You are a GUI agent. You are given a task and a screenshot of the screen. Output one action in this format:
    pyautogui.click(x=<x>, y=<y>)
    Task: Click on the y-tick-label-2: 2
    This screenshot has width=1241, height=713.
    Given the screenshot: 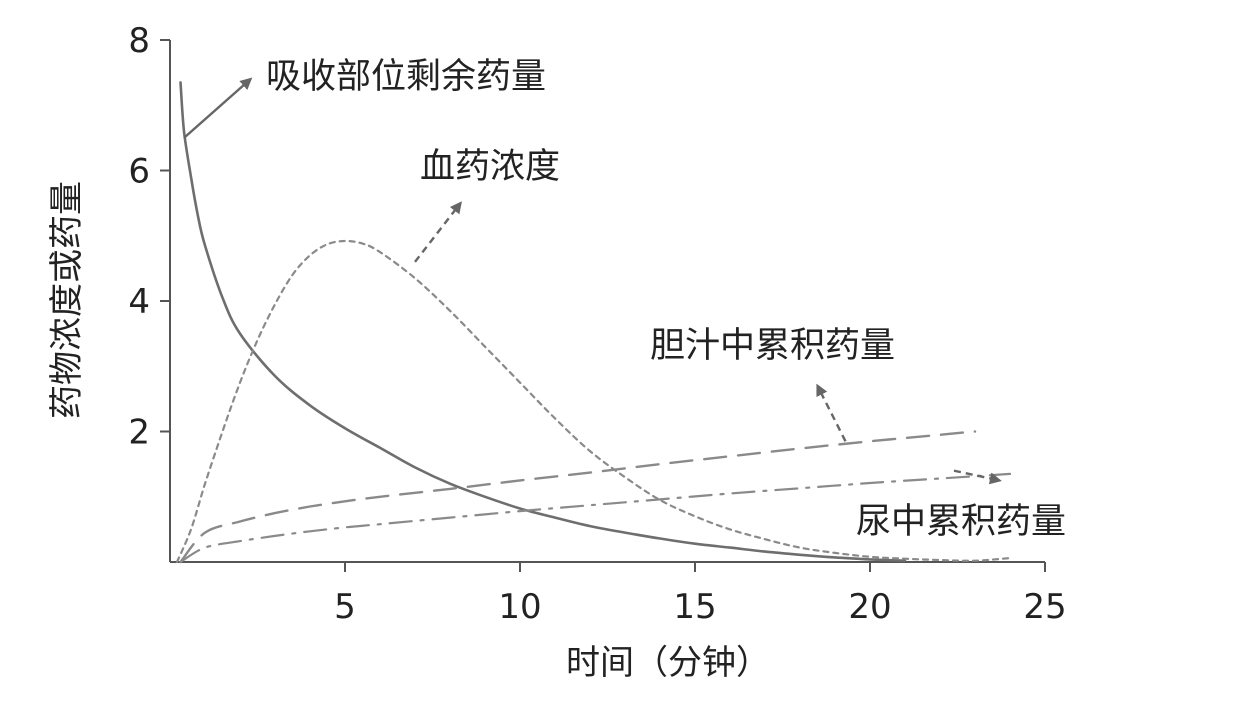 What is the action you would take?
    pyautogui.click(x=139, y=433)
    